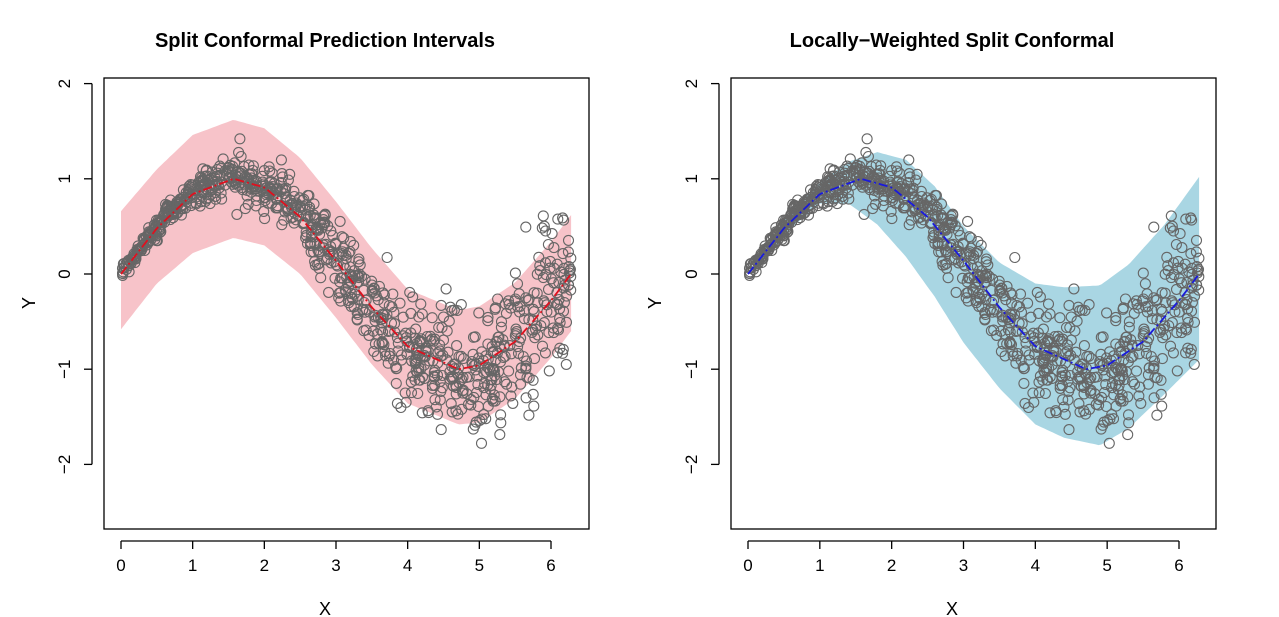 The image size is (1279, 617). I want to click on right-x-axis: 0 1 2 3 4 5 6, so click(963, 557).